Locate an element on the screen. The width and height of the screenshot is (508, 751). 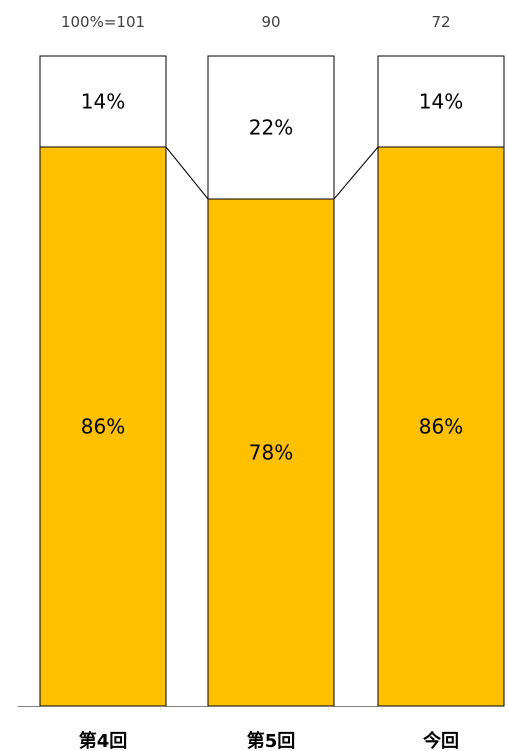
total-label-1: 100%=101 is located at coordinates (103, 22).